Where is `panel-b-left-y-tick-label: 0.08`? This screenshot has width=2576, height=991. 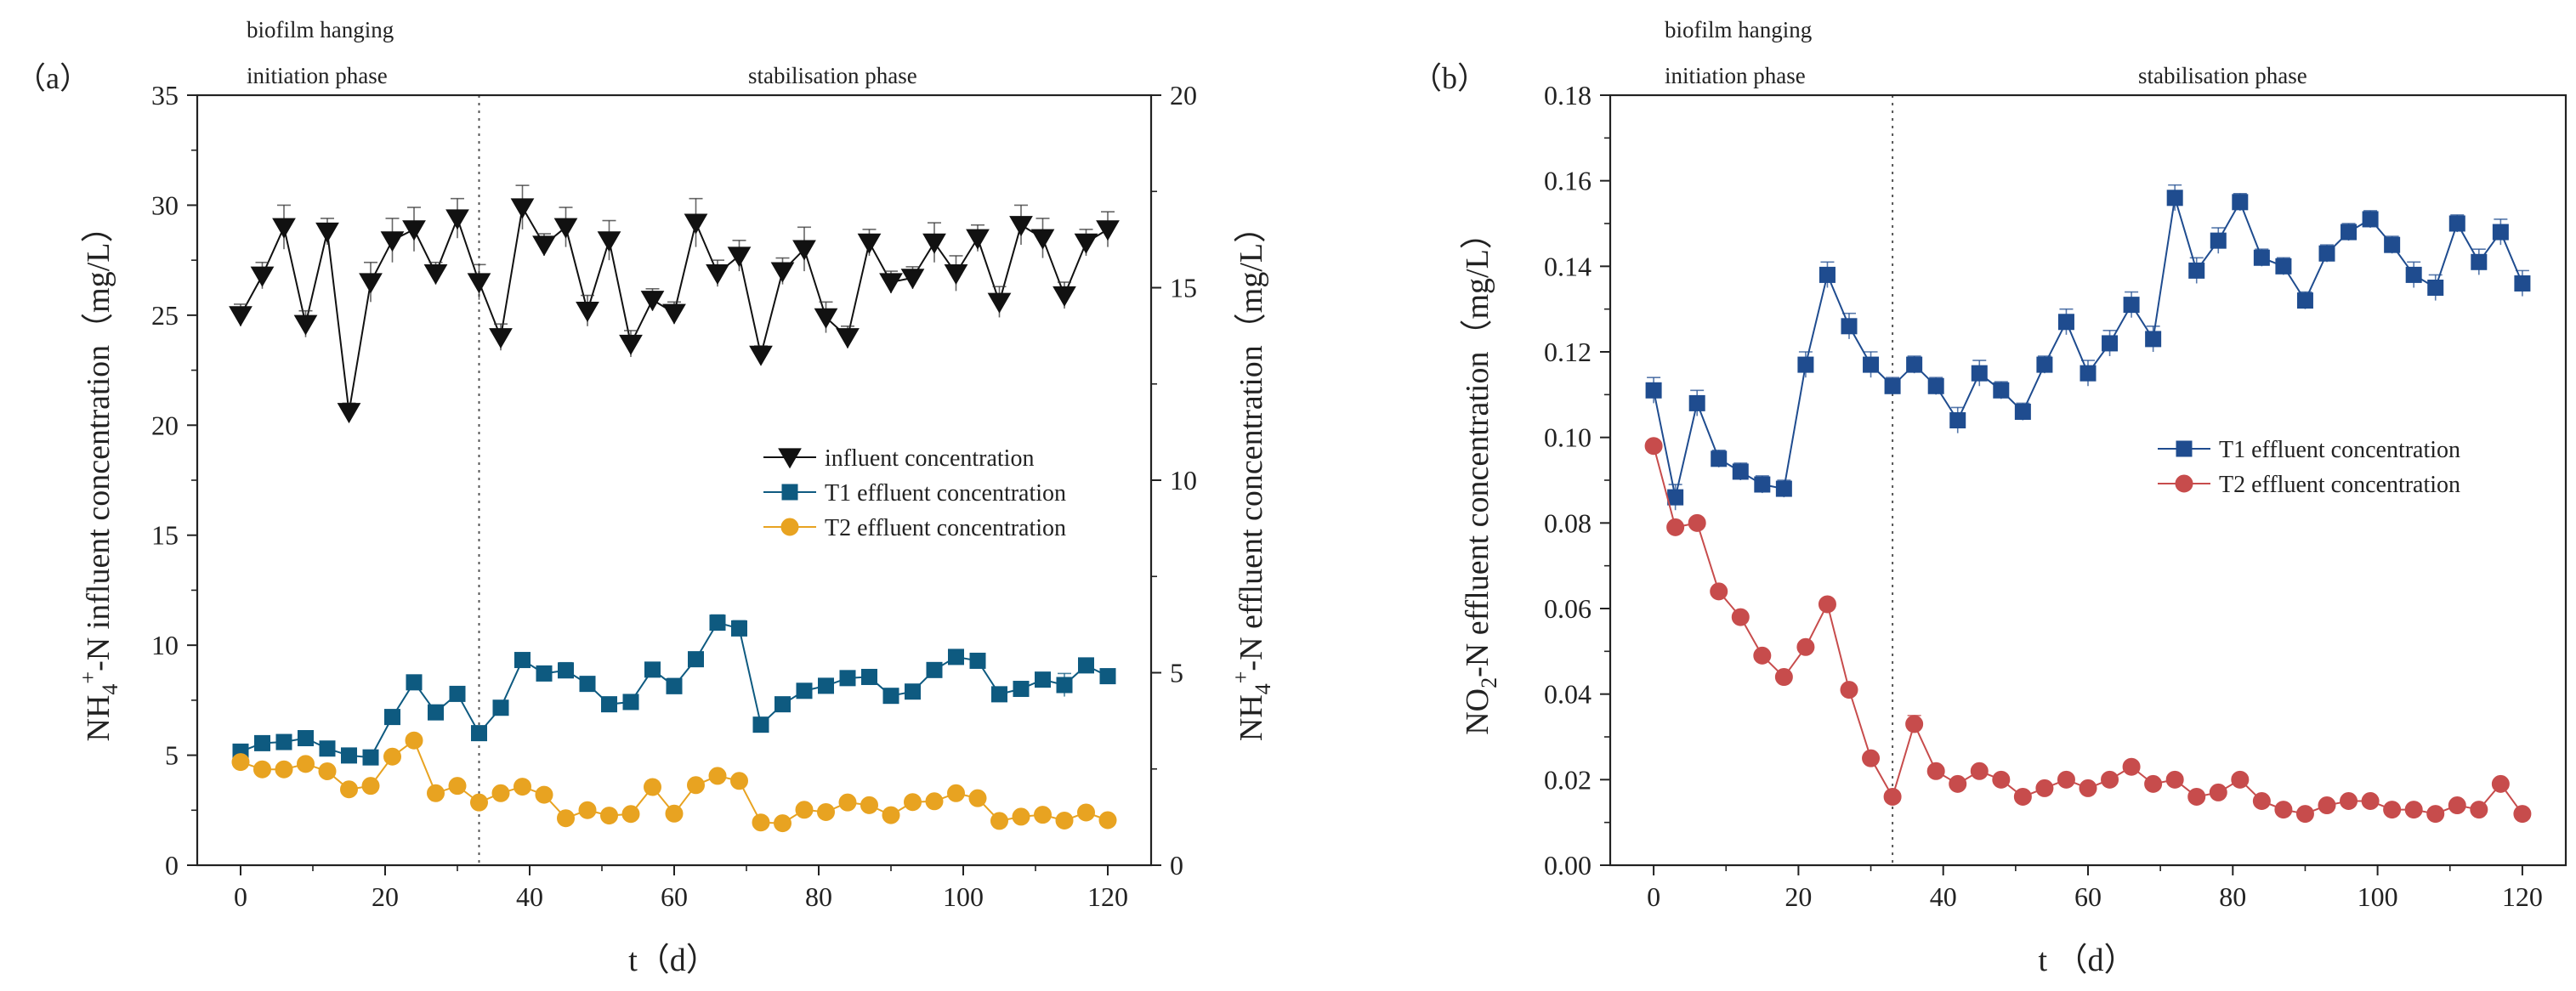
panel-b-left-y-tick-label: 0.08 is located at coordinates (1568, 522).